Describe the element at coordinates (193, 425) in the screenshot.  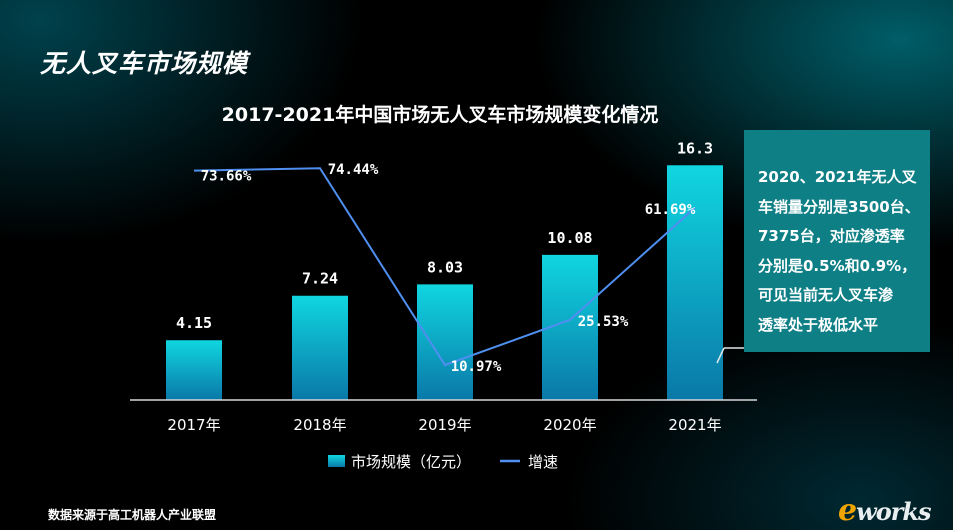
I see `x-tick-label: 2017年` at that location.